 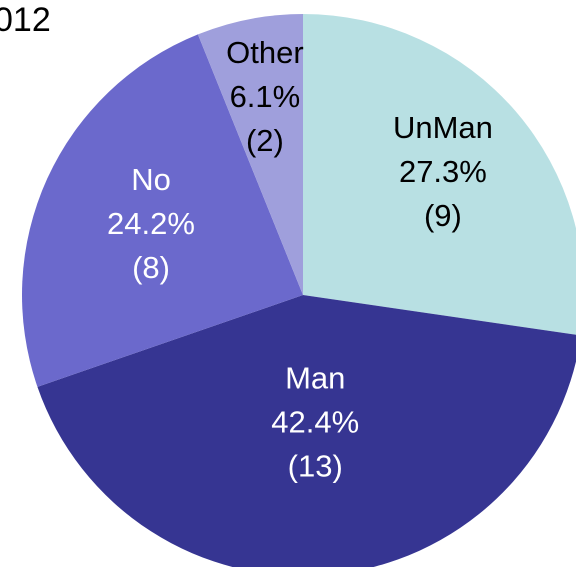 I want to click on chart-title: 012, so click(x=25, y=20).